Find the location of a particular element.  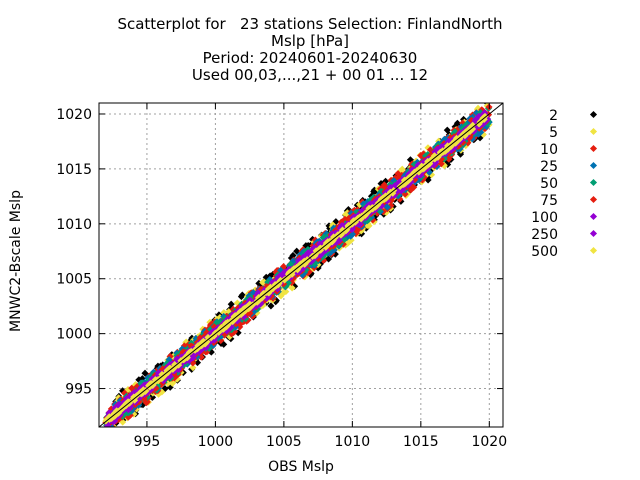

legend-label: 100 is located at coordinates (544, 218).